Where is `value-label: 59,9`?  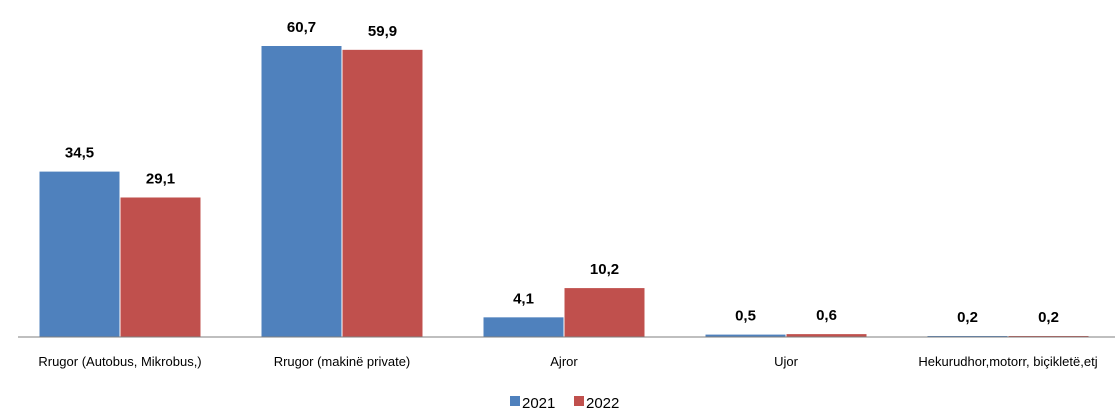 value-label: 59,9 is located at coordinates (382, 31).